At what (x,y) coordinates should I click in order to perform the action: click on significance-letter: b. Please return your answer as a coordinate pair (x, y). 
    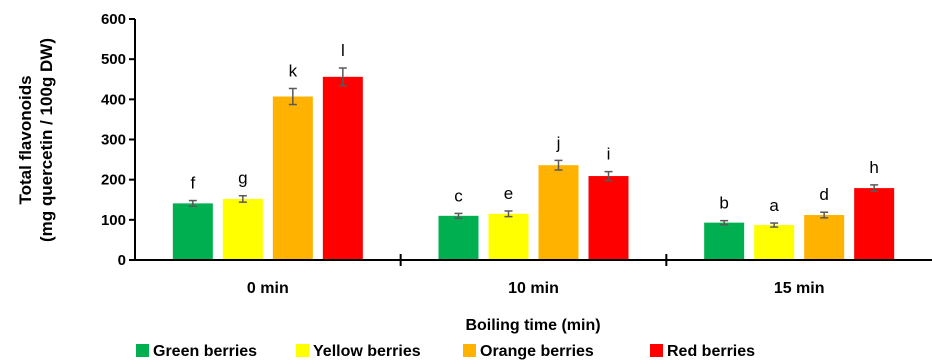
    Looking at the image, I should click on (723, 203).